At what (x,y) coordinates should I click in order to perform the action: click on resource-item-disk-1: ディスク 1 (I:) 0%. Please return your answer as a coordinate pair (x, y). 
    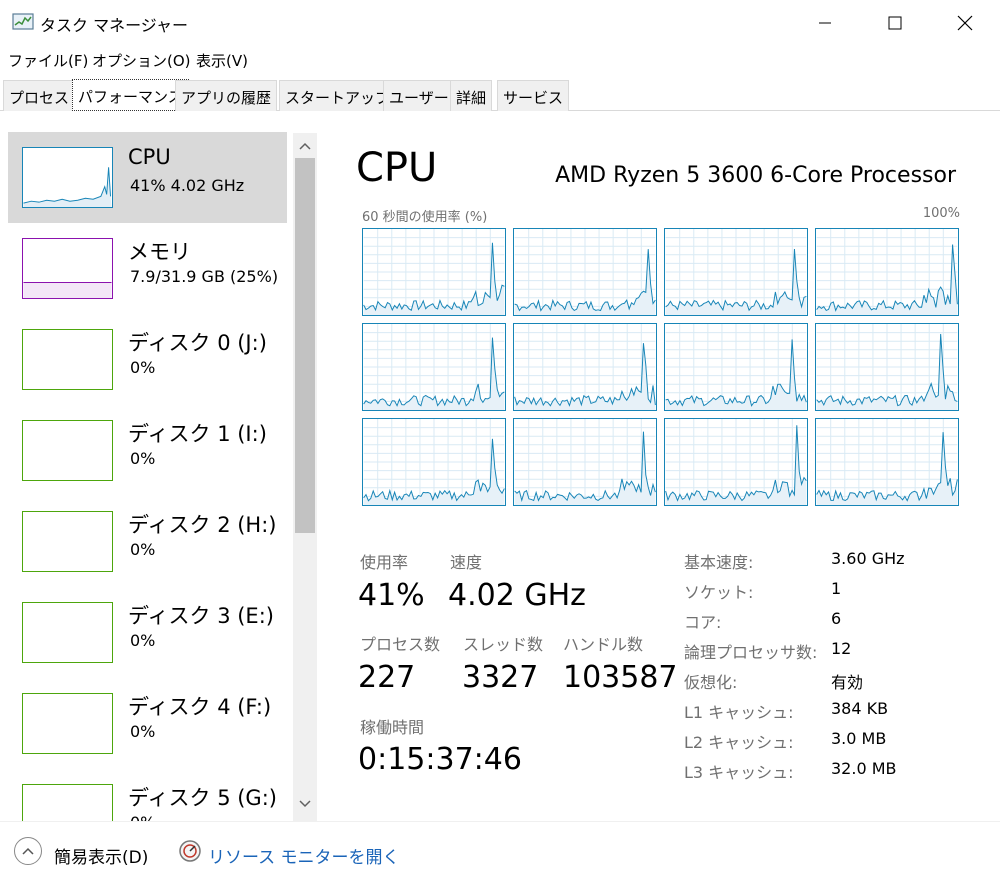
    Looking at the image, I should click on (147, 450).